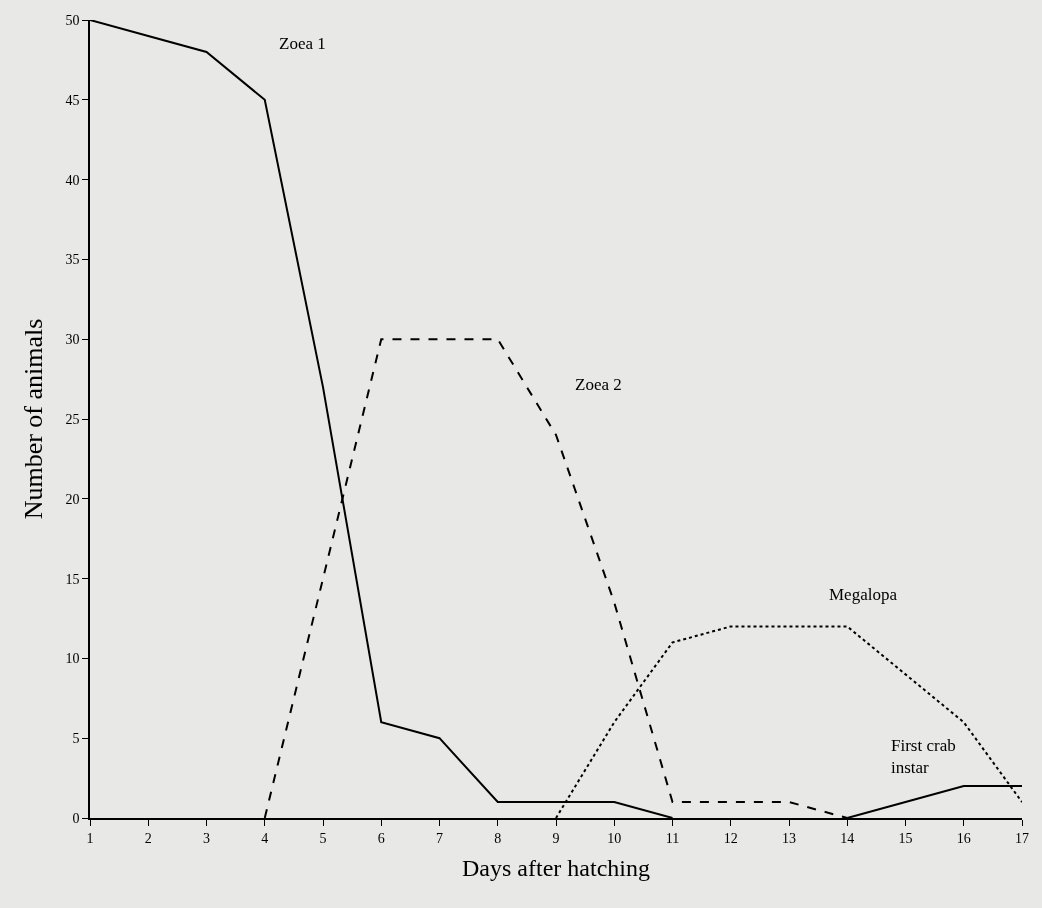 This screenshot has width=1042, height=908. I want to click on x-tick-label: 5, so click(323, 838).